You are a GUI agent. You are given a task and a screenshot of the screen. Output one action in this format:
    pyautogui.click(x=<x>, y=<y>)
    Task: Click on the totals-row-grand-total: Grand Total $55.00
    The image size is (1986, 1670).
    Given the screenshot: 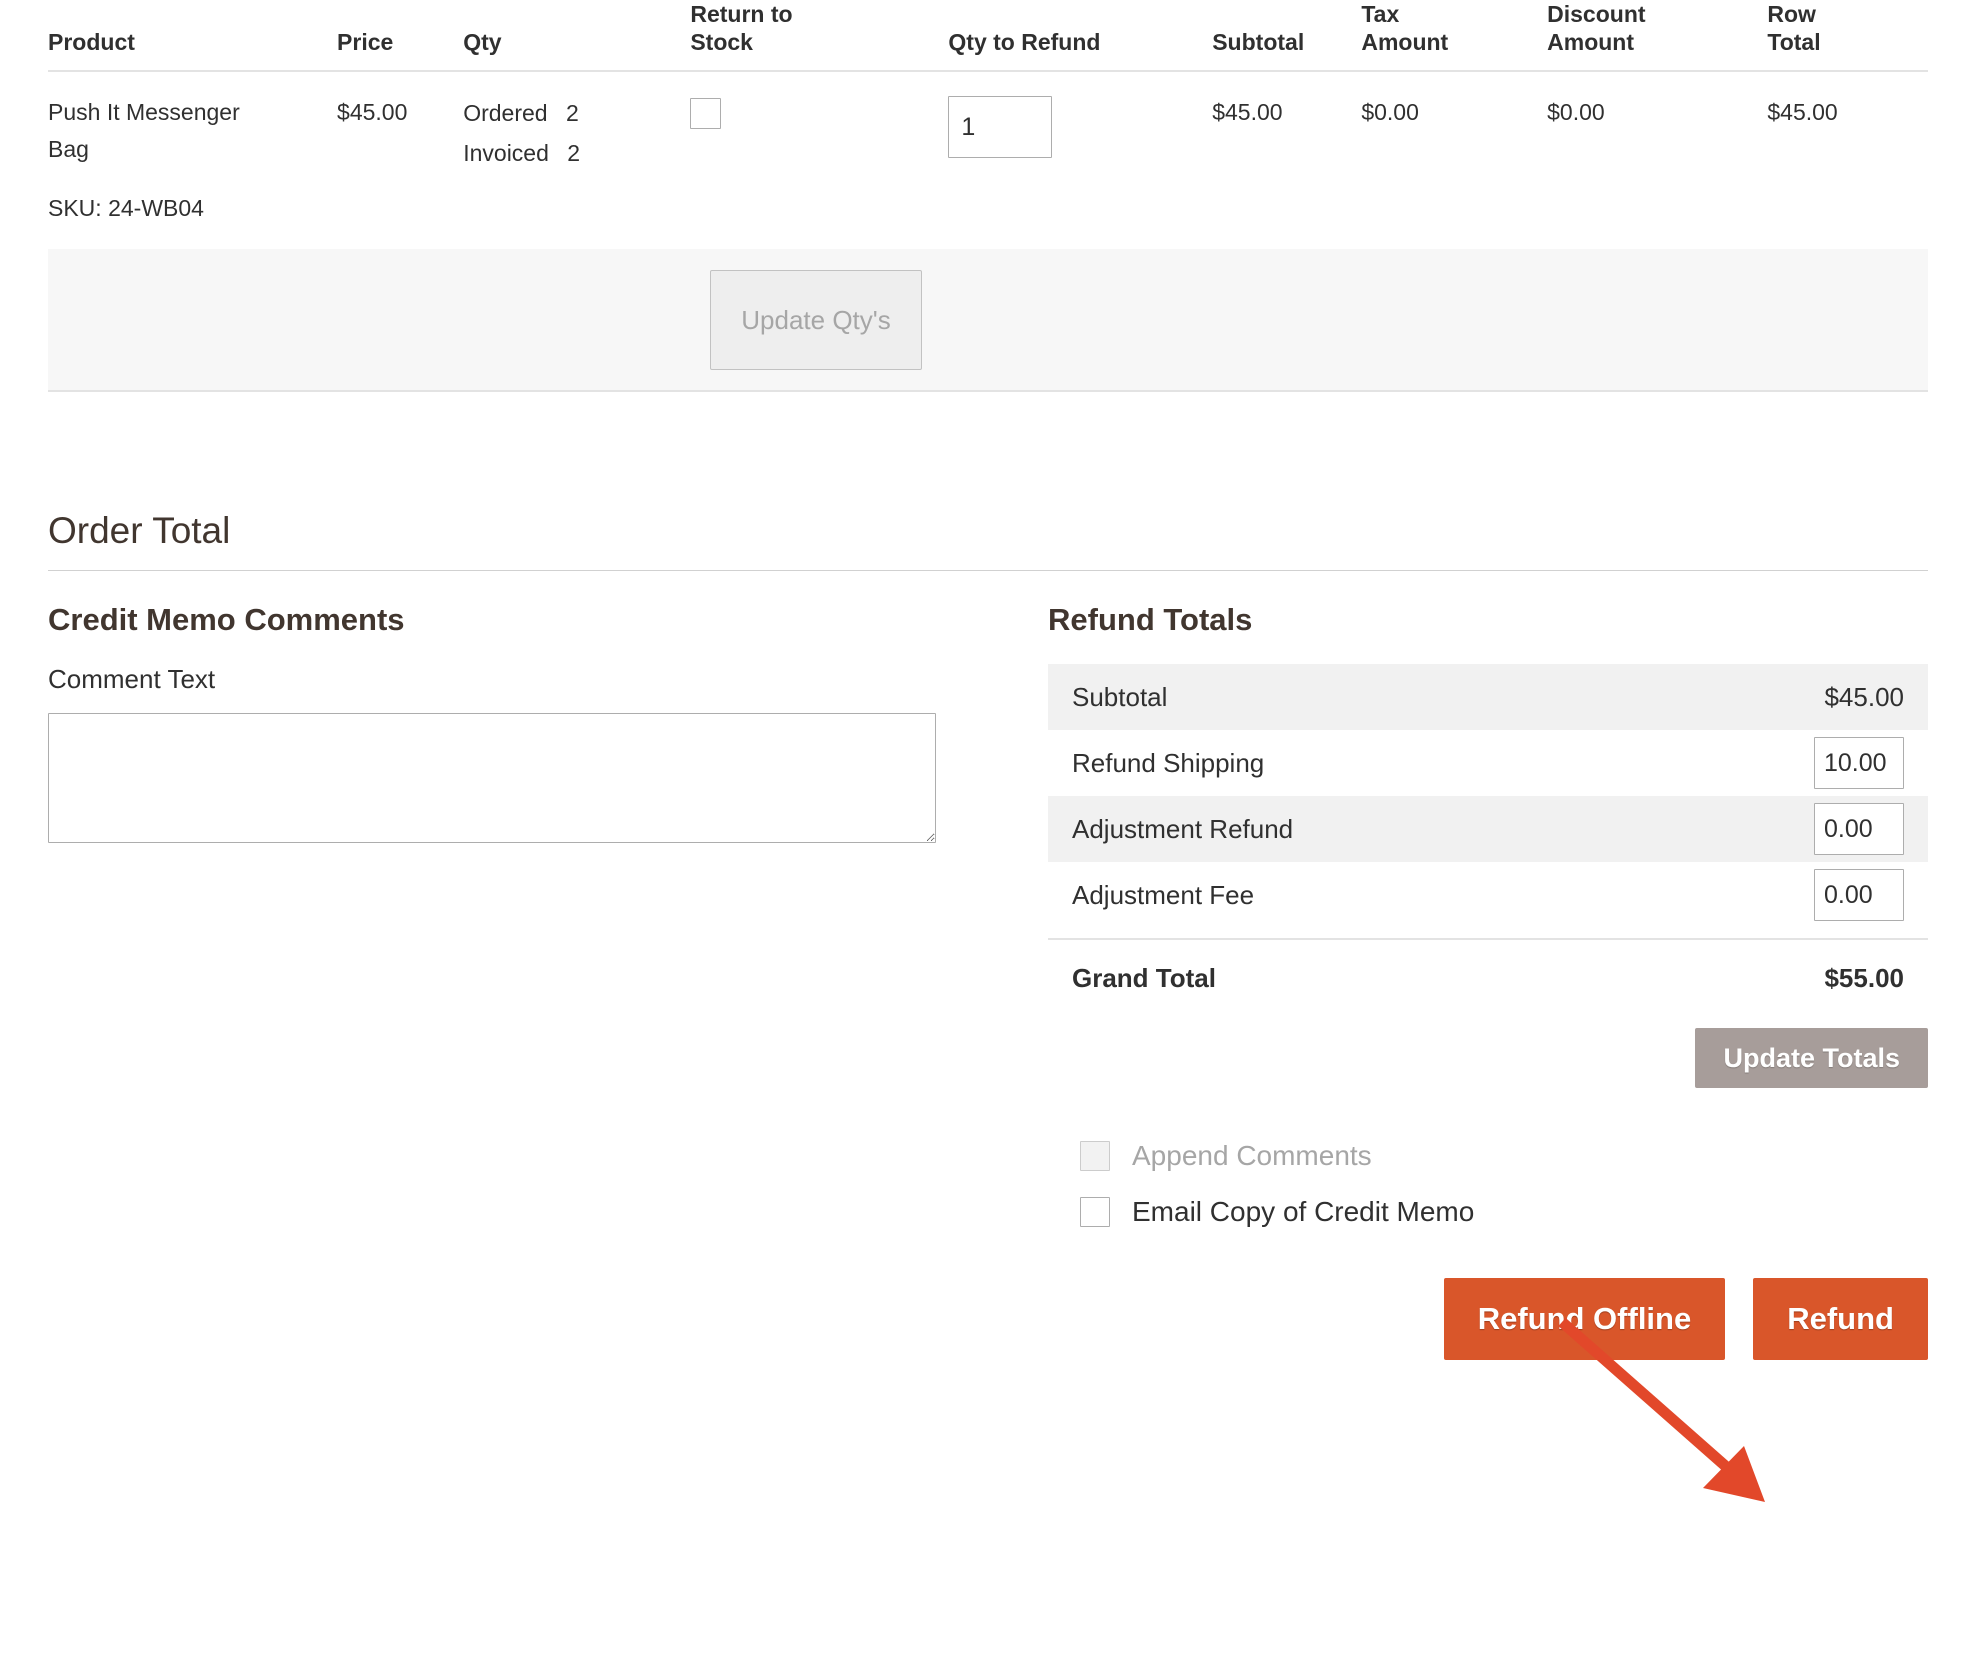 What is the action you would take?
    pyautogui.click(x=1488, y=978)
    